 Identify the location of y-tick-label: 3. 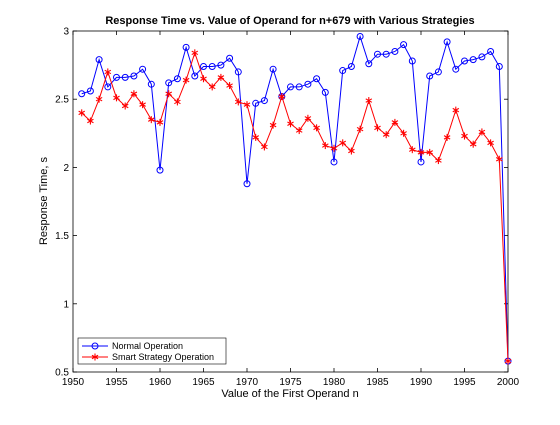
(66, 32).